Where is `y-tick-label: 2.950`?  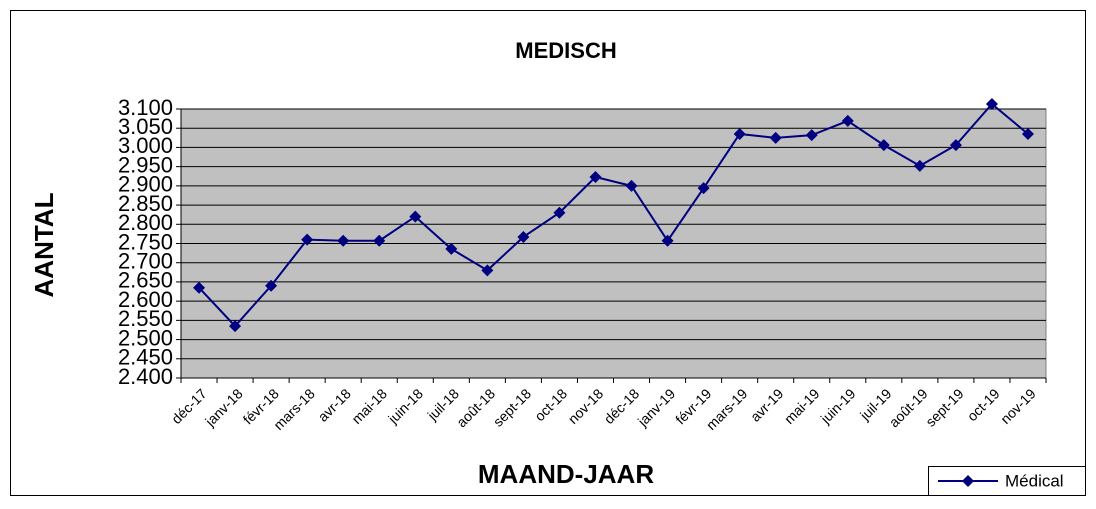
y-tick-label: 2.950 is located at coordinates (145, 164).